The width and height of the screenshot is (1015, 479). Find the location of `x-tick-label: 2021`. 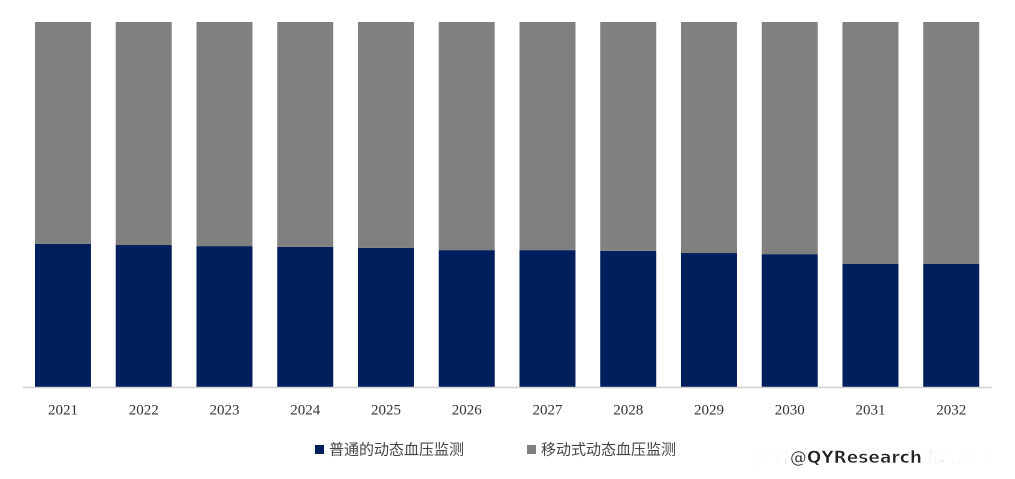

x-tick-label: 2021 is located at coordinates (63, 410).